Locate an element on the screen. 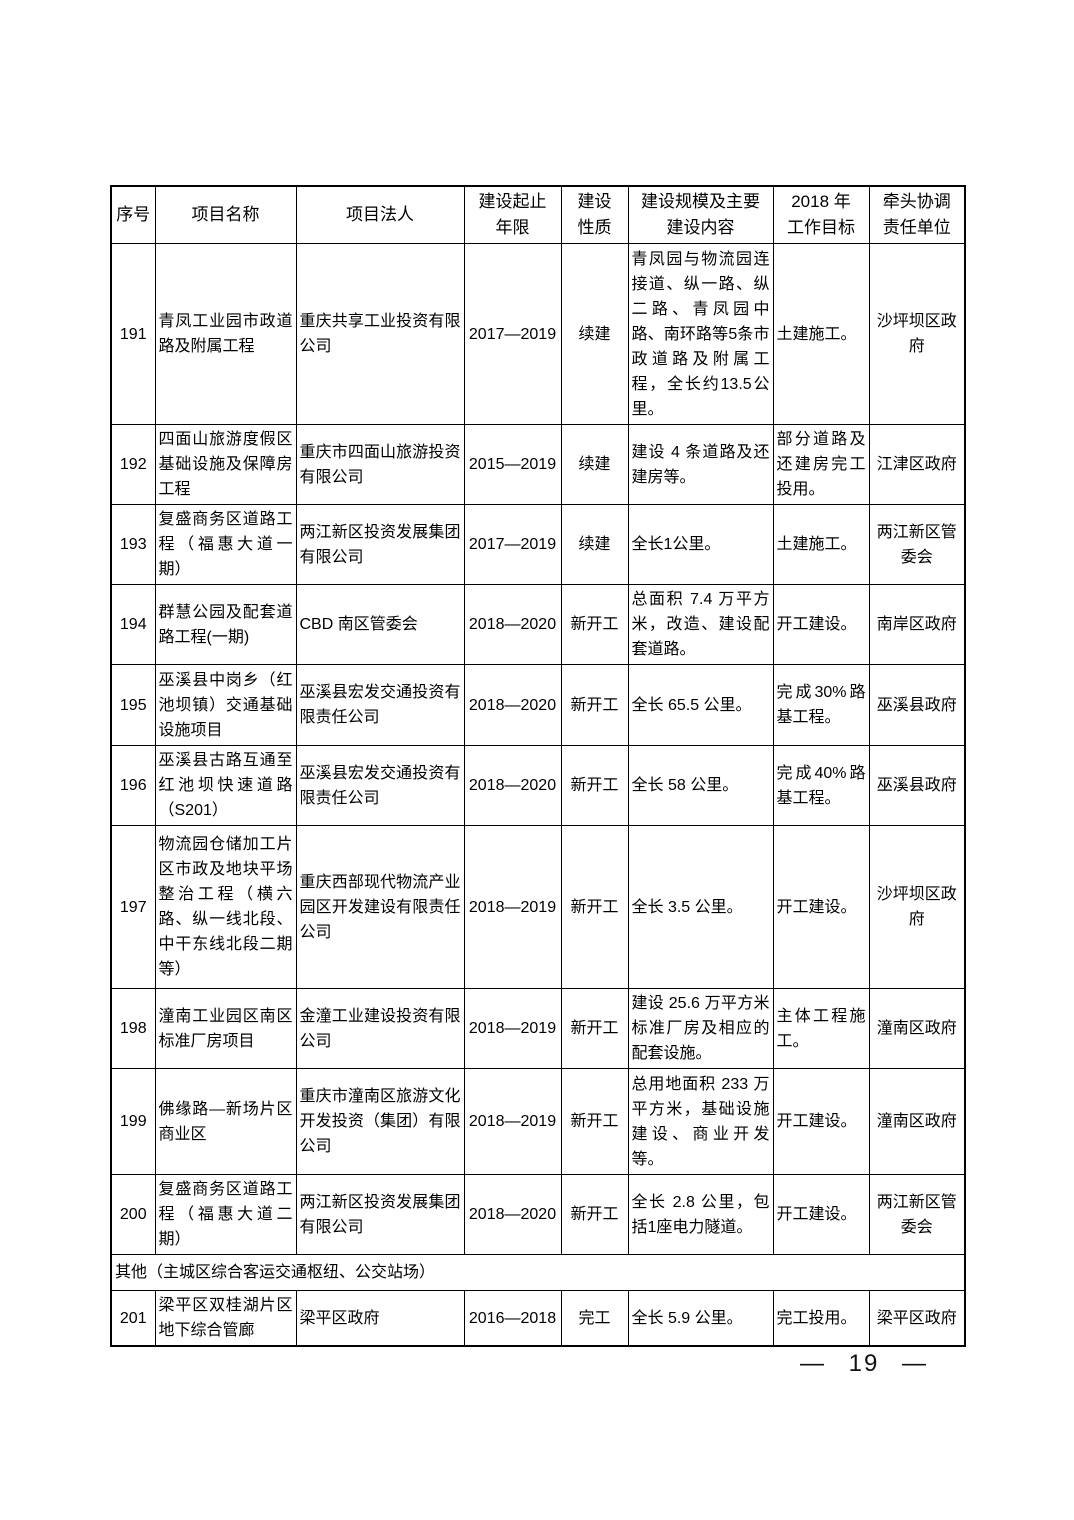 Image resolution: width=1074 pixels, height=1520 pixels. cell-name: 潼南工业园区南区标准厂房项目 is located at coordinates (225, 1028).